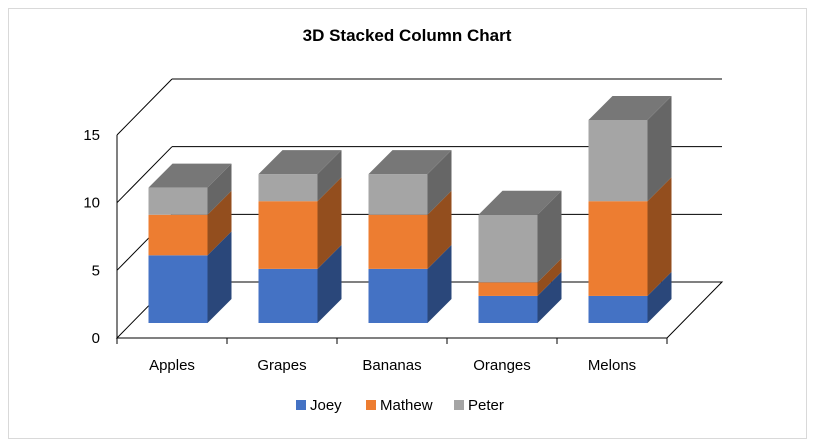  Describe the element at coordinates (172, 365) in the screenshot. I see `x-tick-label: Apples` at that location.